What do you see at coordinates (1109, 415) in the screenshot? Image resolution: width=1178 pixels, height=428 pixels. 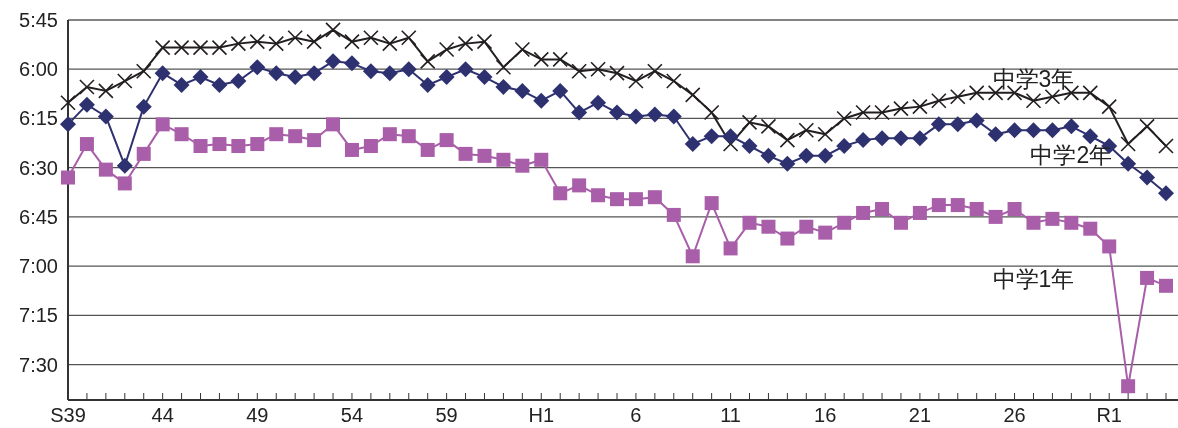 I see `x-tick-label: R1` at bounding box center [1109, 415].